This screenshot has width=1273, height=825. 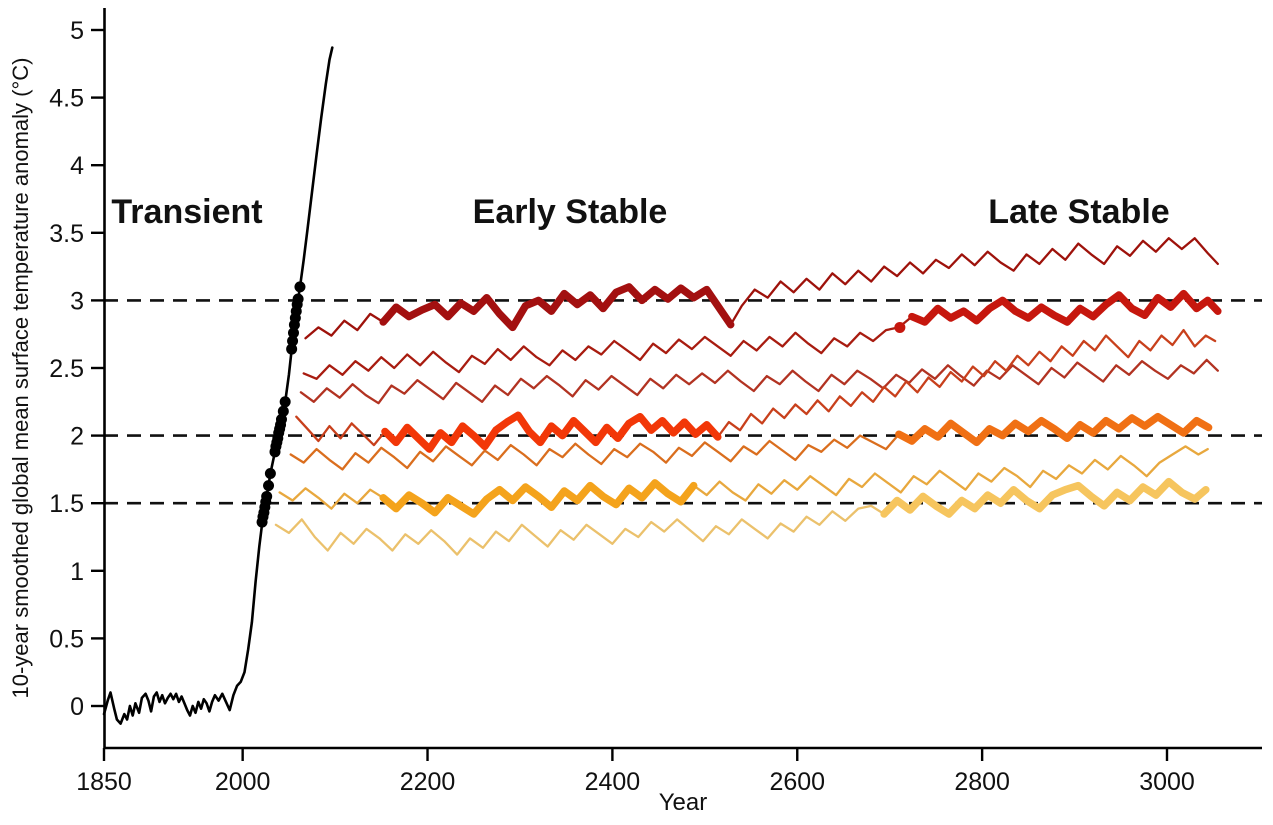 What do you see at coordinates (557, 307) in the screenshot?
I see `early-stable-3c-highlight` at bounding box center [557, 307].